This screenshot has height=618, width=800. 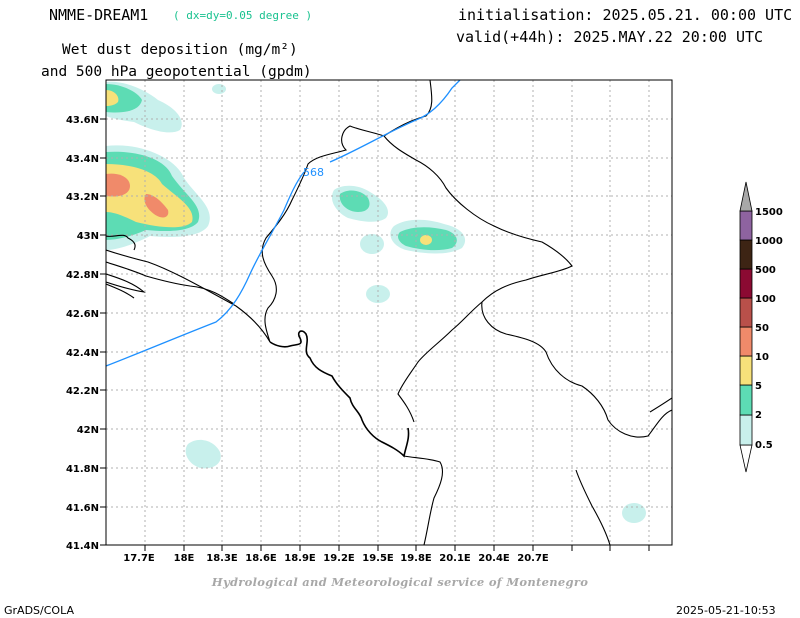 I want to click on lat-tick-label: 41.8N, so click(x=82, y=469).